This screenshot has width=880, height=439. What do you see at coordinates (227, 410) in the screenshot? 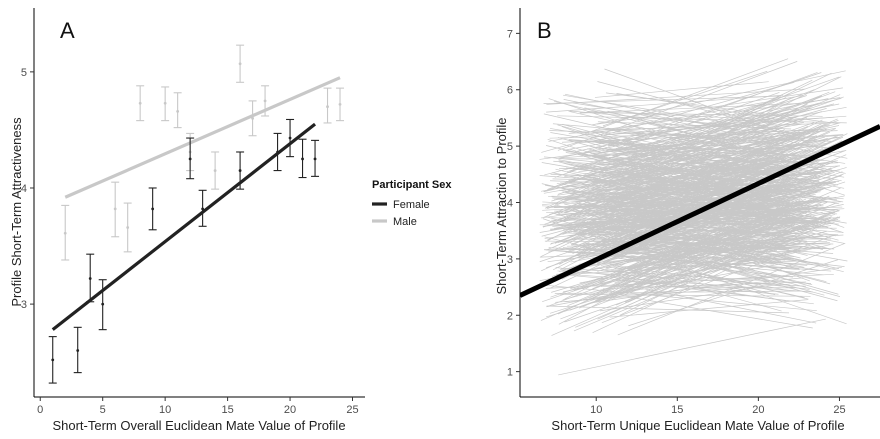
I see `panel-a-x-tick-label: 15` at bounding box center [227, 410].